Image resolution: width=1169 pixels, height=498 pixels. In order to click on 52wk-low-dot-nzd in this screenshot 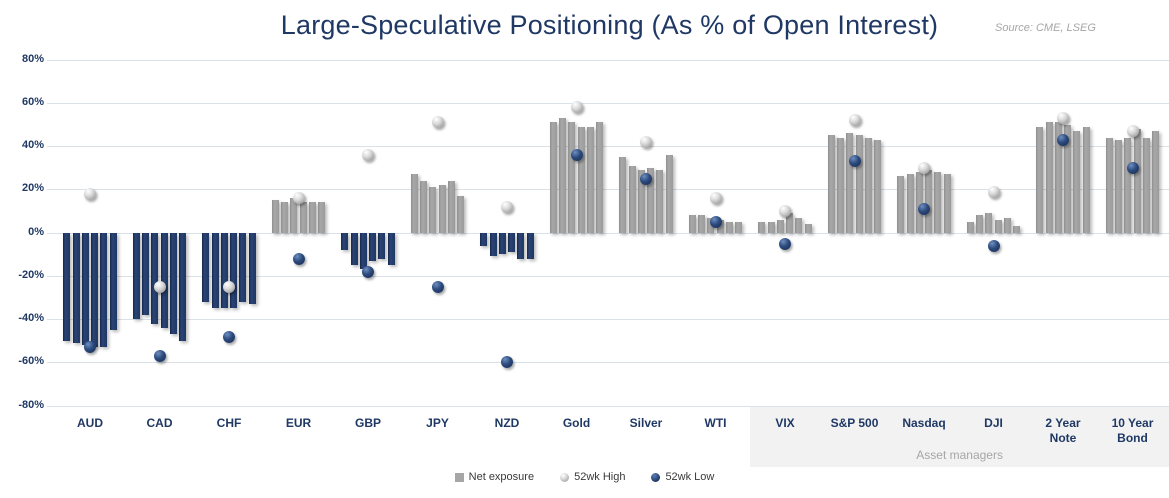, I will do `click(507, 362)`.